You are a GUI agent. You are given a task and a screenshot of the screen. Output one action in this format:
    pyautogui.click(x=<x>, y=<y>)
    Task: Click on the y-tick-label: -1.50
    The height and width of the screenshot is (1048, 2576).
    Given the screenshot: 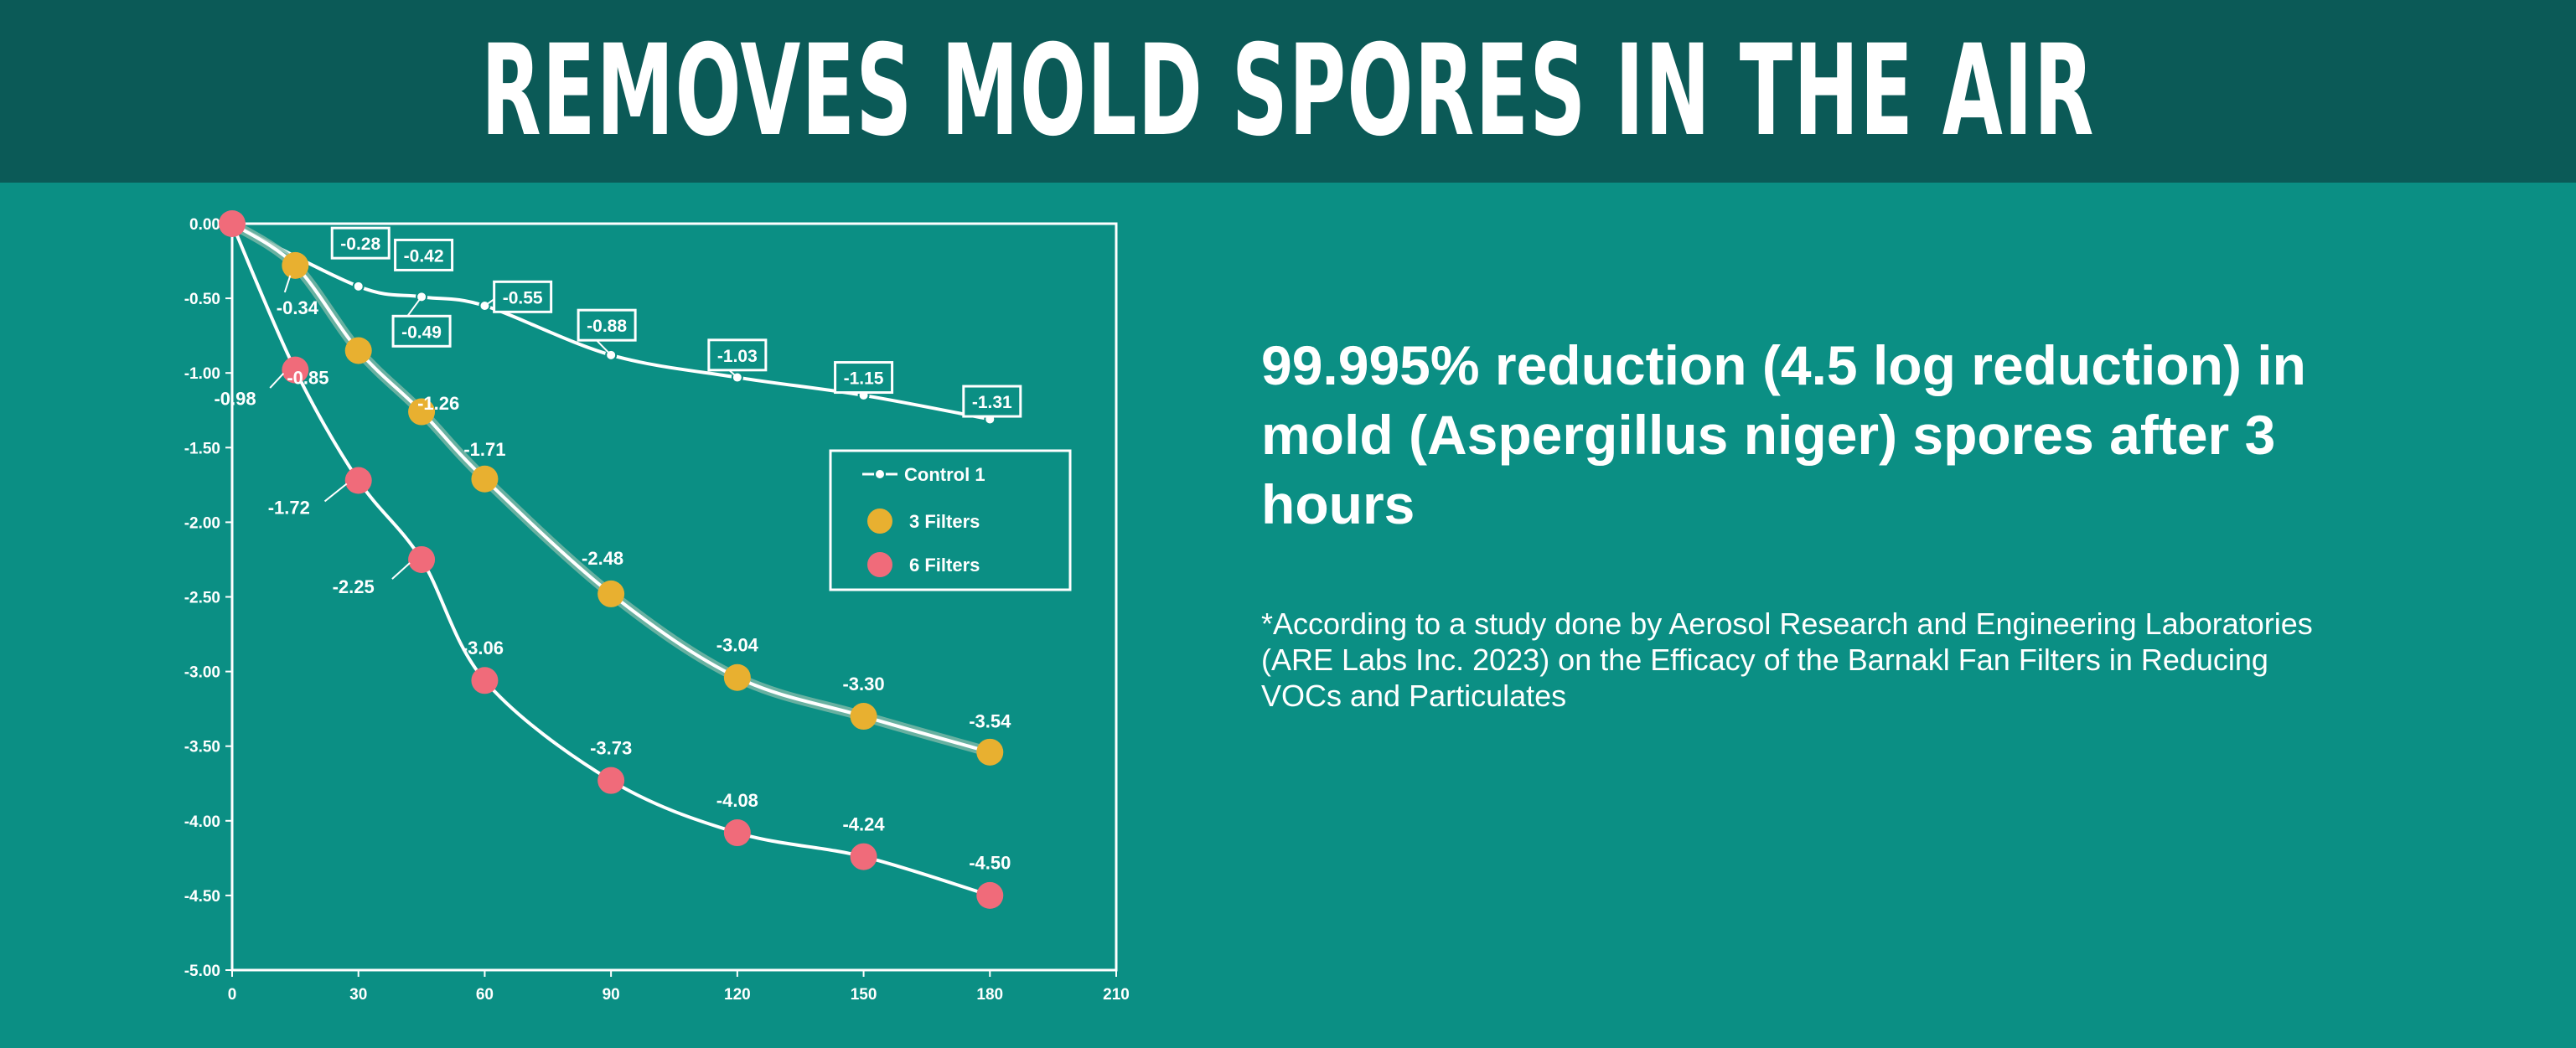 What is the action you would take?
    pyautogui.click(x=202, y=448)
    